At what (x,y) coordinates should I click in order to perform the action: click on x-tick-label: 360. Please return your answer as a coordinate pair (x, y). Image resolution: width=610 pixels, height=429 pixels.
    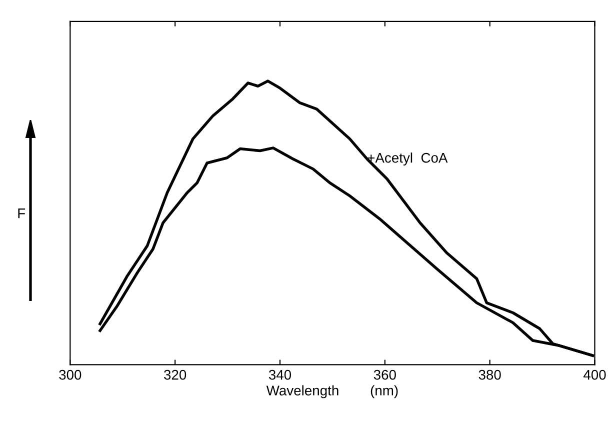
    Looking at the image, I should click on (385, 375).